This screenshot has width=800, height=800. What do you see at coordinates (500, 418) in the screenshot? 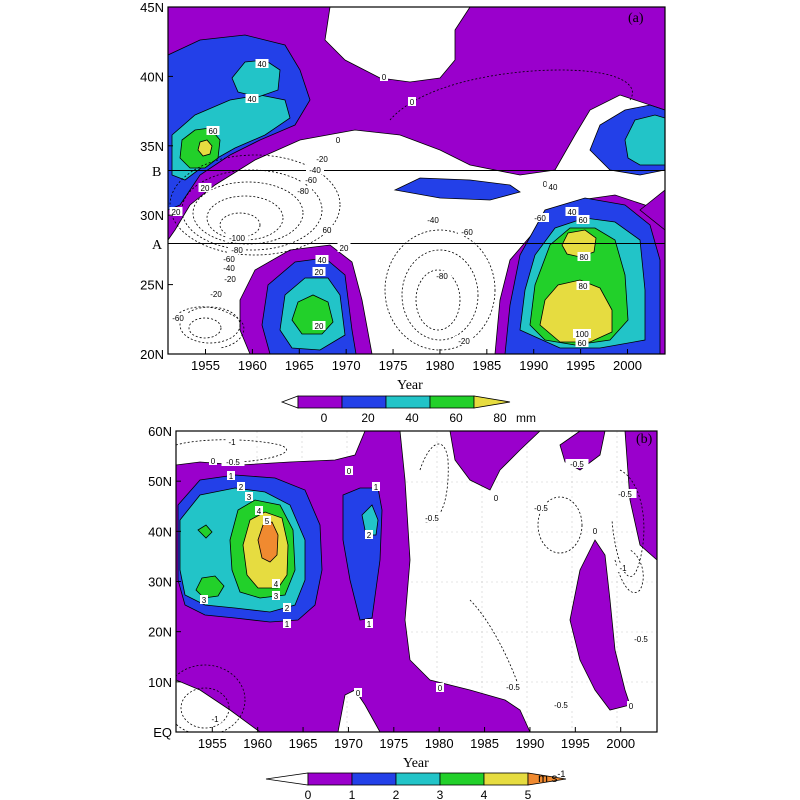
I see `colorbar-a-level-80: 80` at bounding box center [500, 418].